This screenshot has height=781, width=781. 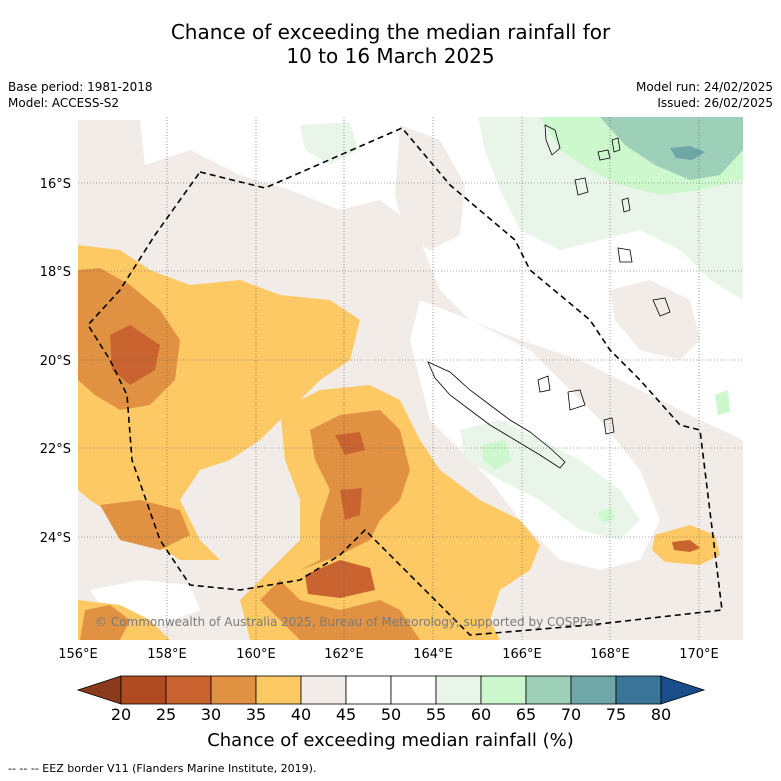 I want to click on chart-title-line2: 10 to 16 March 2025, so click(x=390, y=56).